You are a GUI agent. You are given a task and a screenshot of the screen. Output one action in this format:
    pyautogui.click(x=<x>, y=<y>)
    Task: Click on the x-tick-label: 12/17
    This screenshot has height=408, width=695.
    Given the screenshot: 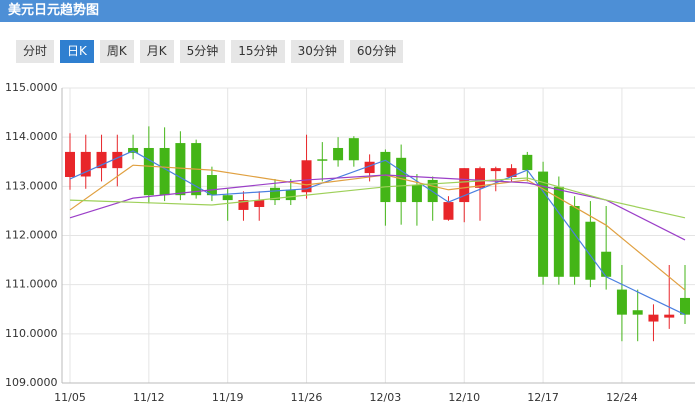 What is the action you would take?
    pyautogui.click(x=543, y=397)
    